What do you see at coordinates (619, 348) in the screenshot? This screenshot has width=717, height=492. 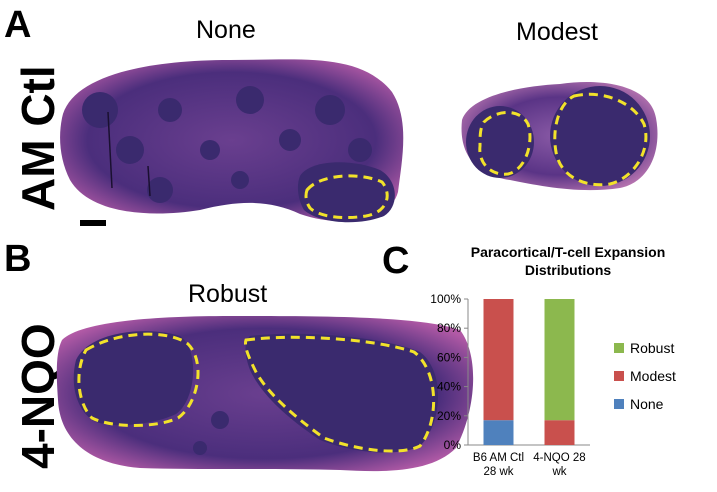 I see `legend-swatch-robust` at bounding box center [619, 348].